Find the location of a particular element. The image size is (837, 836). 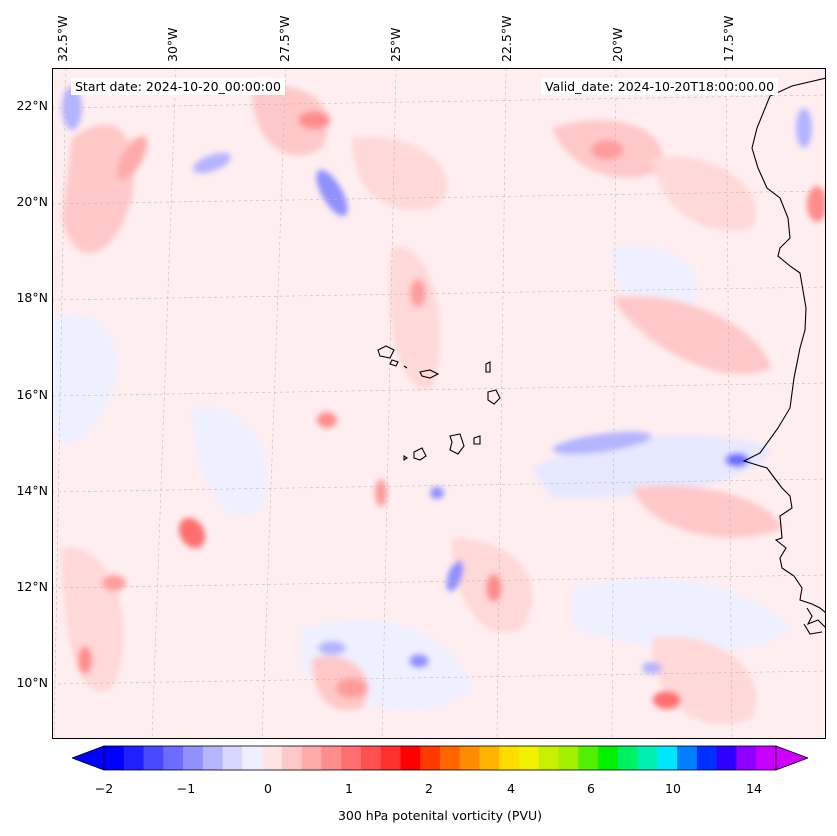

colorbar-extend-outline is located at coordinates (440, 758).